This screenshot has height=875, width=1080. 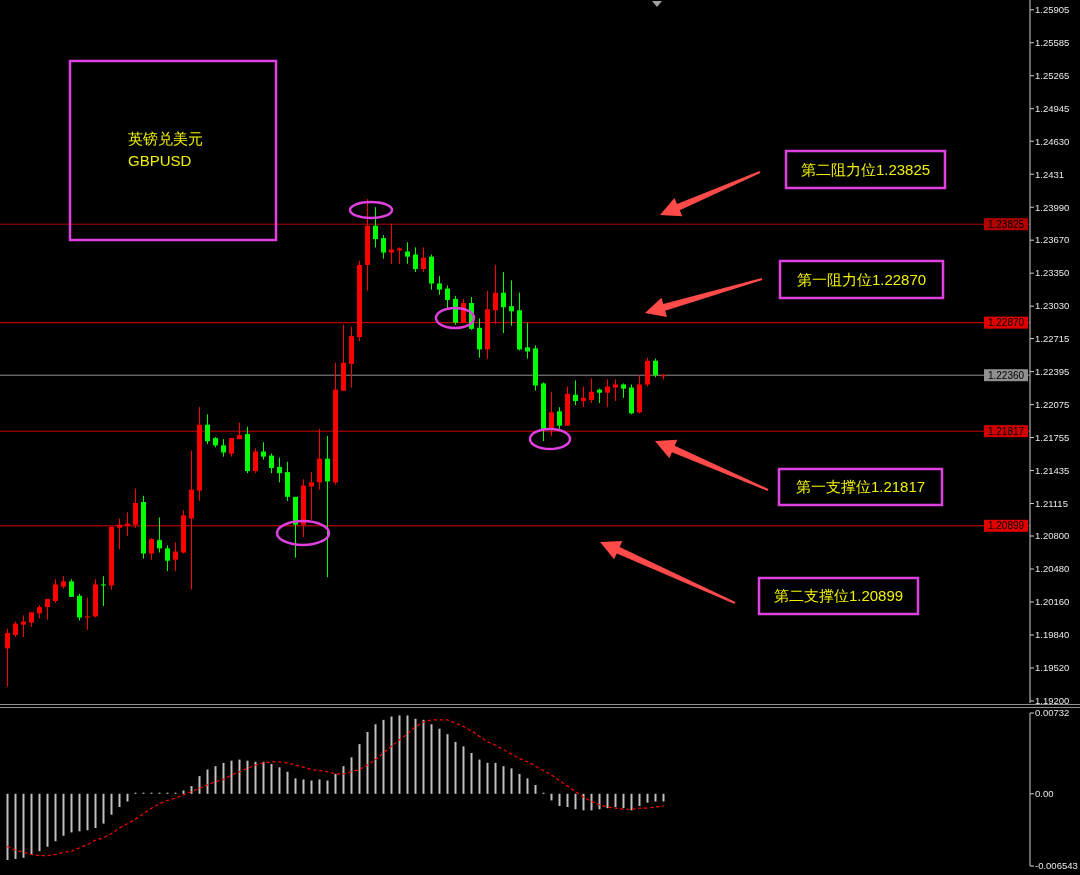 I want to click on y-tick-label: 1.20480, so click(x=1052, y=569).